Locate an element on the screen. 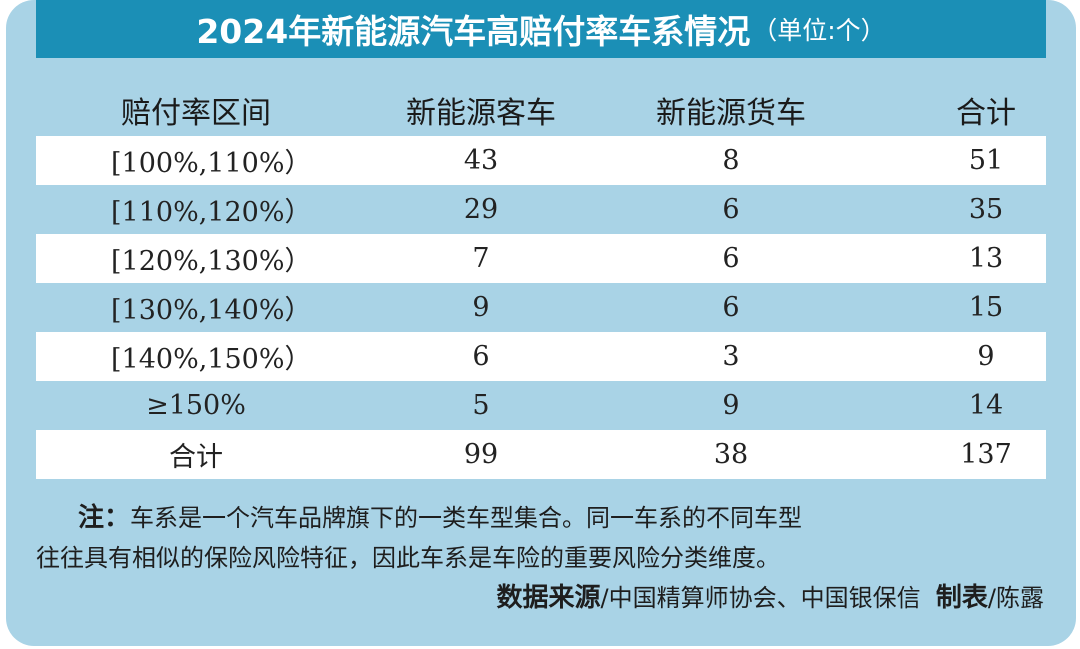 This screenshot has height=649, width=1080. table-row-total: 合计 99 38 137 is located at coordinates (541, 454).